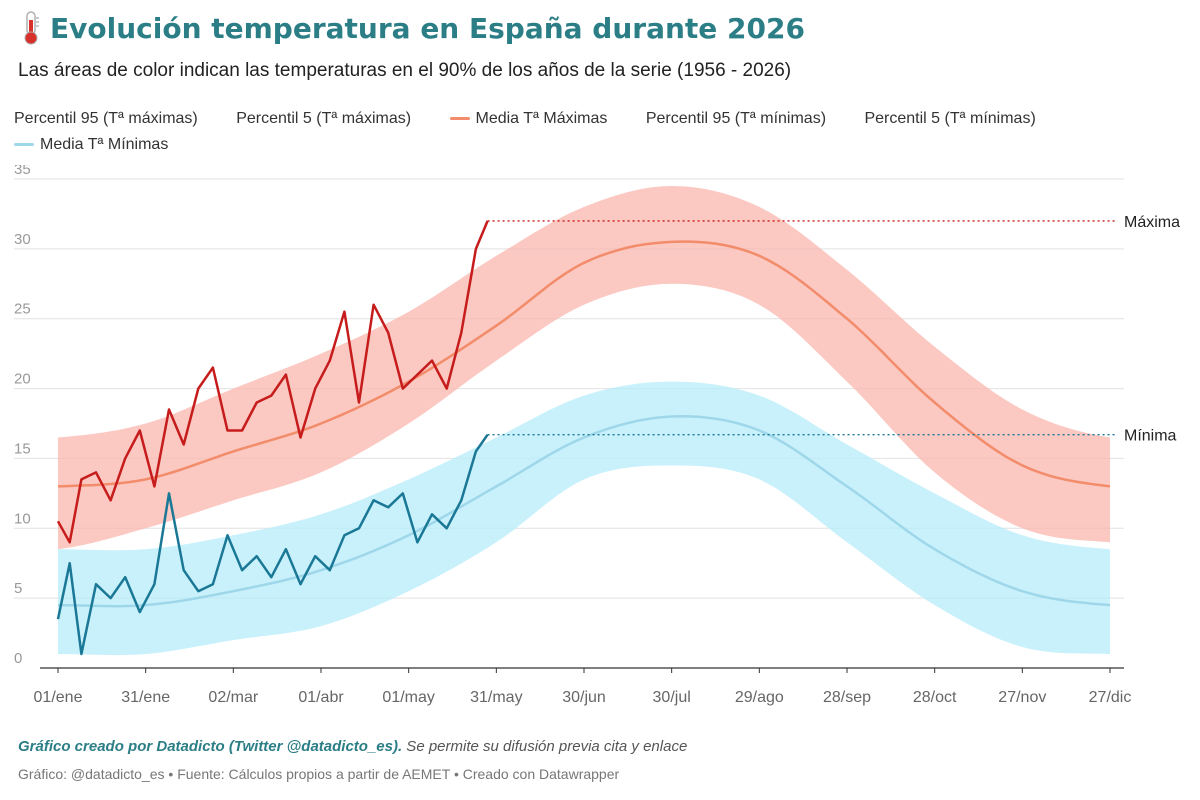  What do you see at coordinates (672, 697) in the screenshot?
I see `x-tick-label: 30/jul` at bounding box center [672, 697].